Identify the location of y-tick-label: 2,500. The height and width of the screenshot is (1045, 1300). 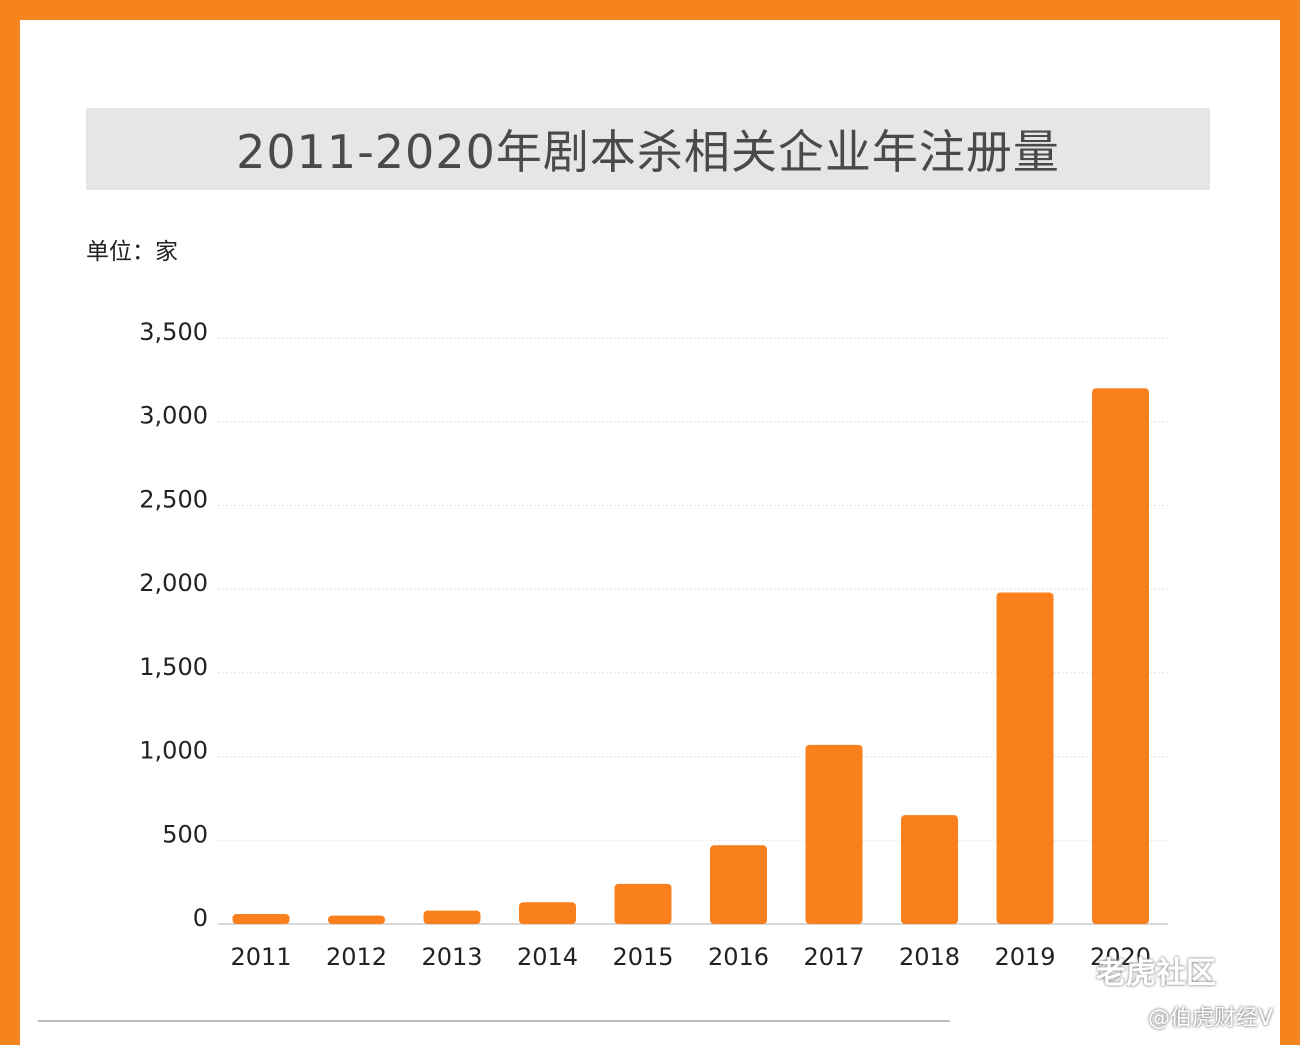
(173, 499).